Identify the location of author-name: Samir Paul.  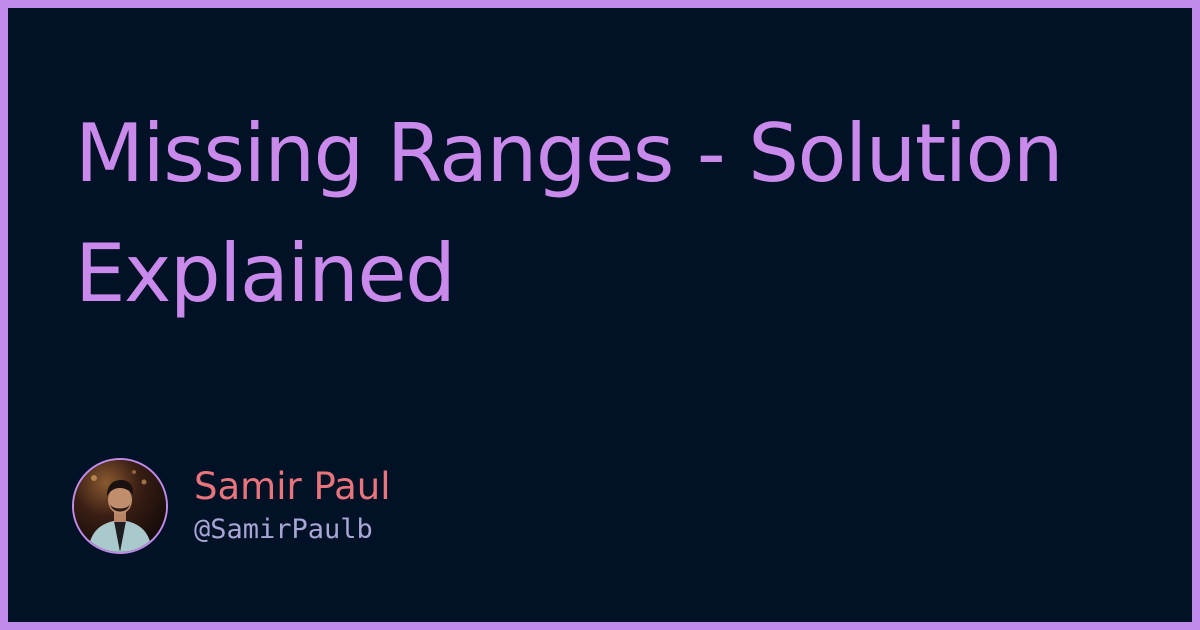
(292, 486).